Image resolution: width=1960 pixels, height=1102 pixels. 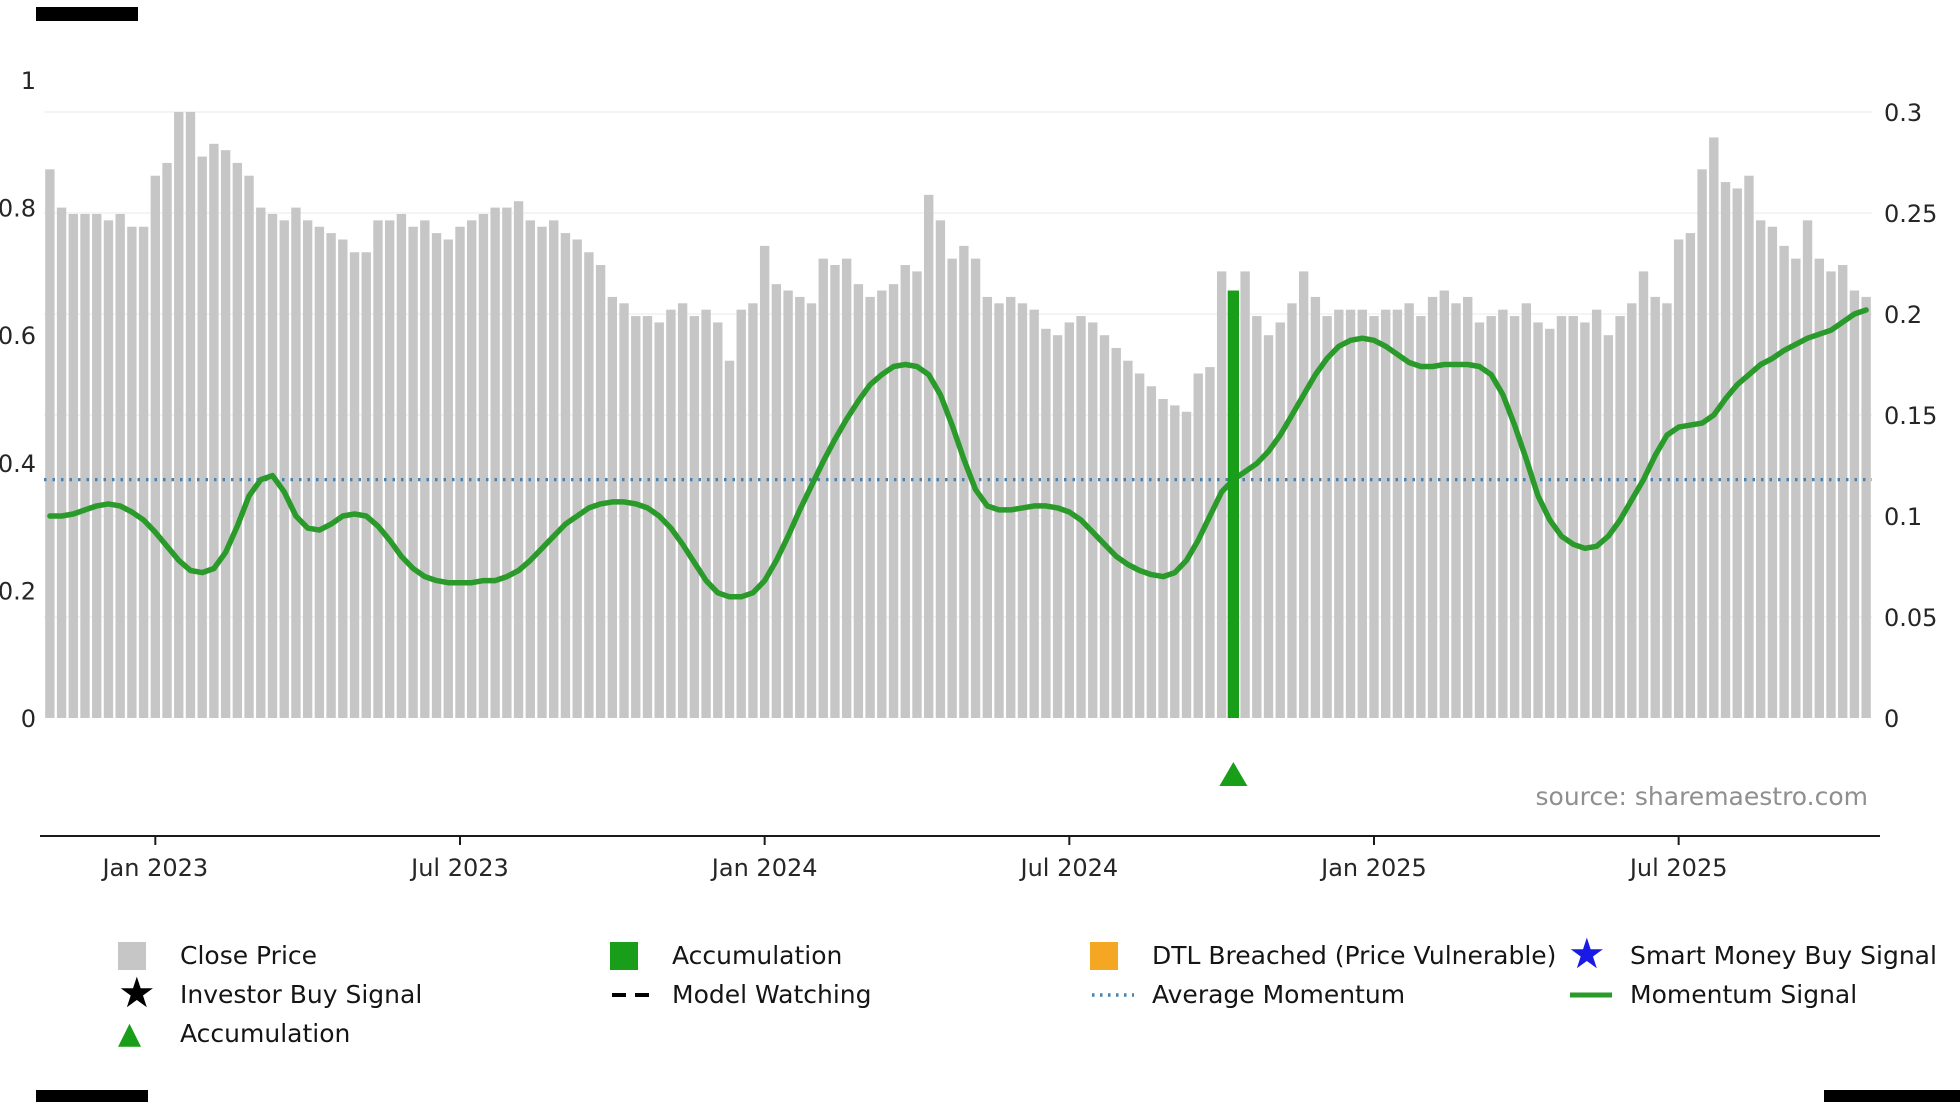 What do you see at coordinates (1591, 994) in the screenshot?
I see `momentum-signal-line-icon` at bounding box center [1591, 994].